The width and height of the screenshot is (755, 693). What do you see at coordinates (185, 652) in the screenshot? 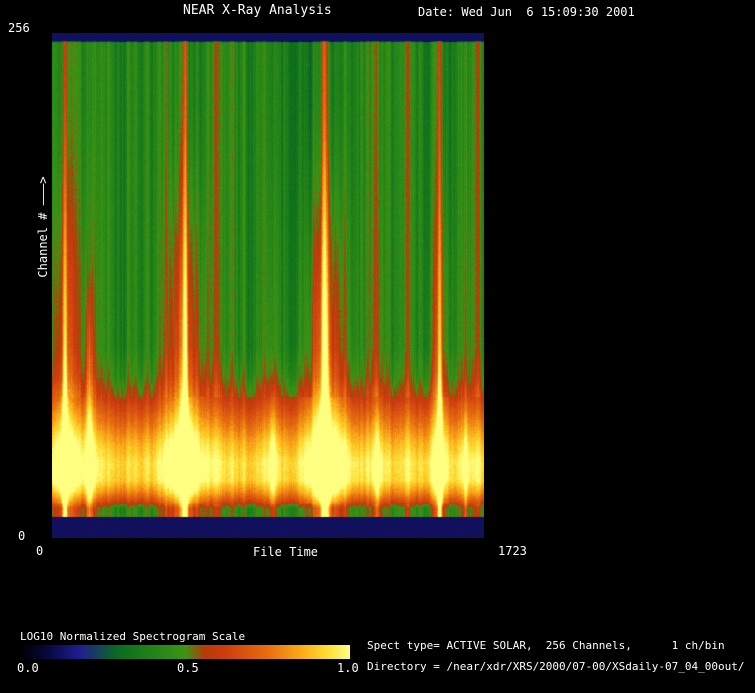
I see `colorbar-gradient` at bounding box center [185, 652].